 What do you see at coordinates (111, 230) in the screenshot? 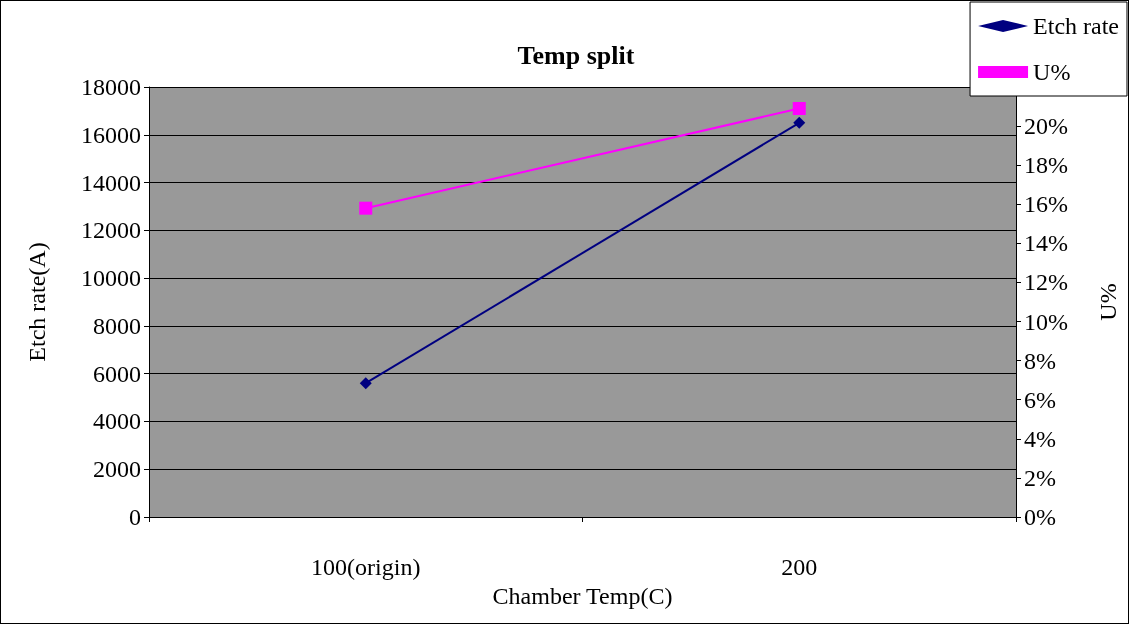
I see `y-tick-label: 12000` at bounding box center [111, 230].